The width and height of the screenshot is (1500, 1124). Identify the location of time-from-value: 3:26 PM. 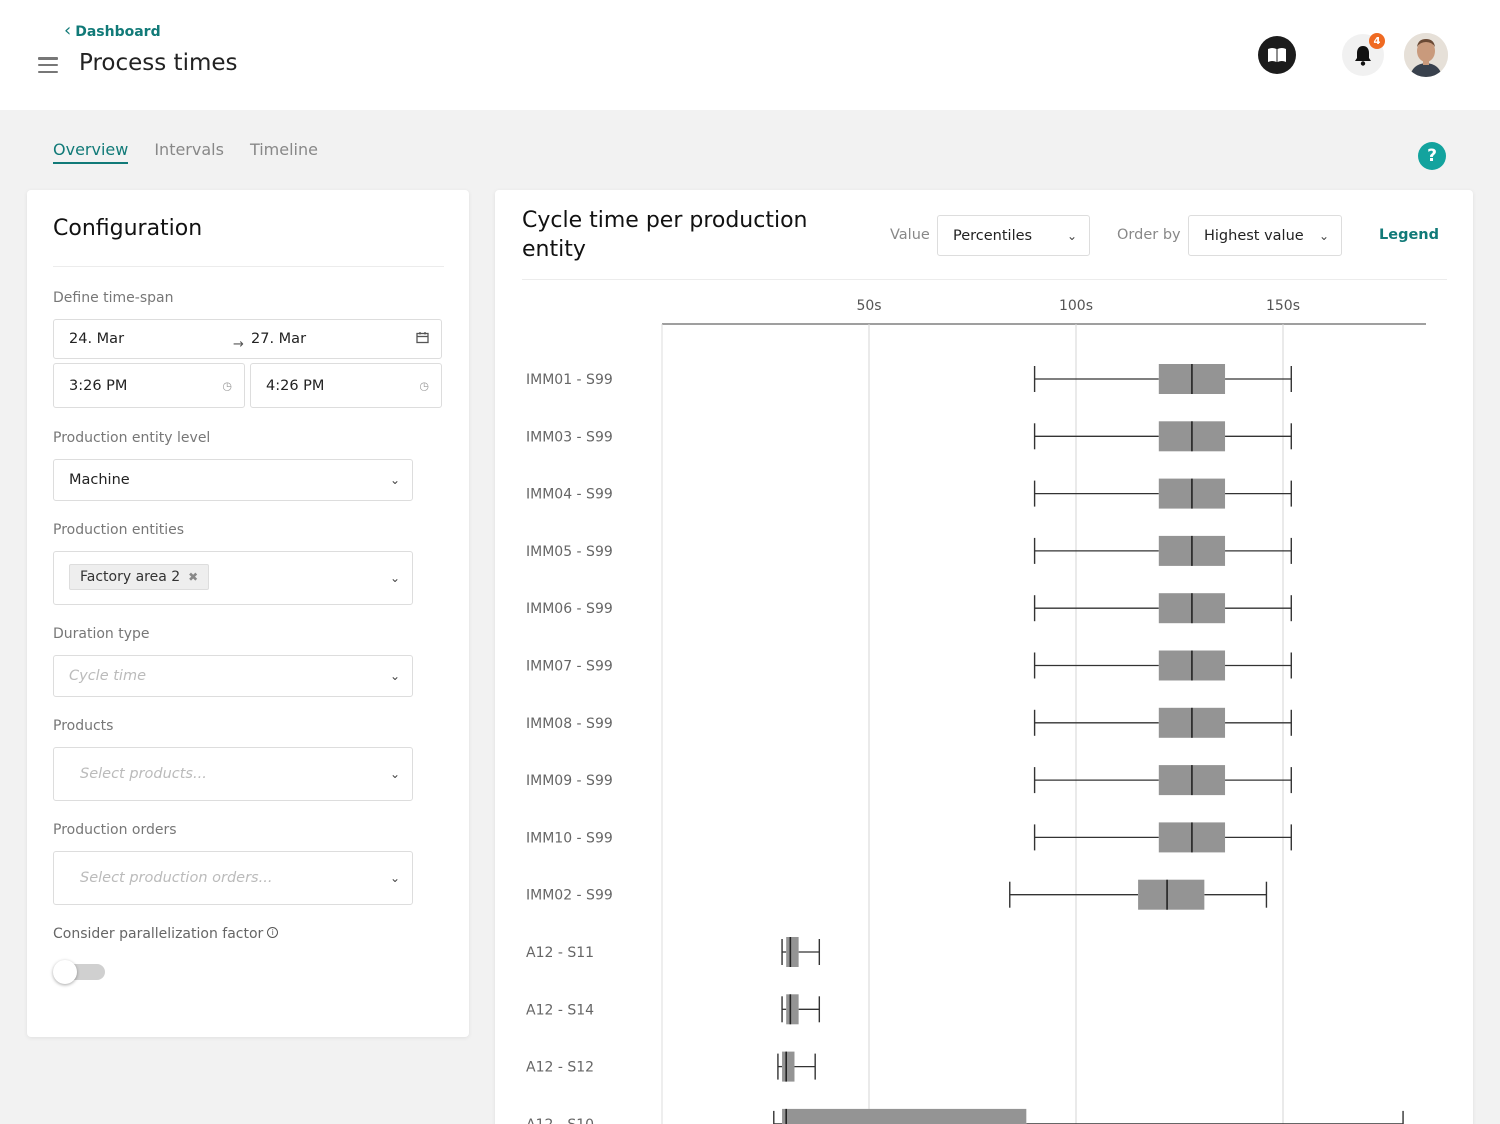
(98, 385).